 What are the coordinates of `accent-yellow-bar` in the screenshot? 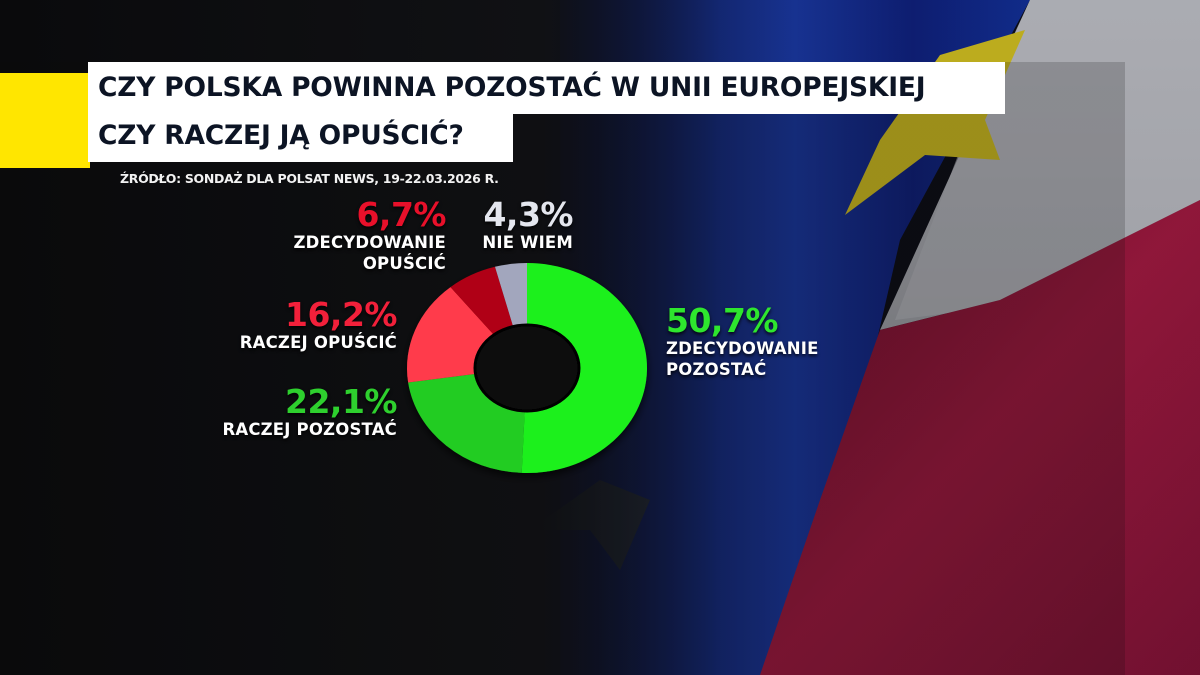 It's located at (45, 120).